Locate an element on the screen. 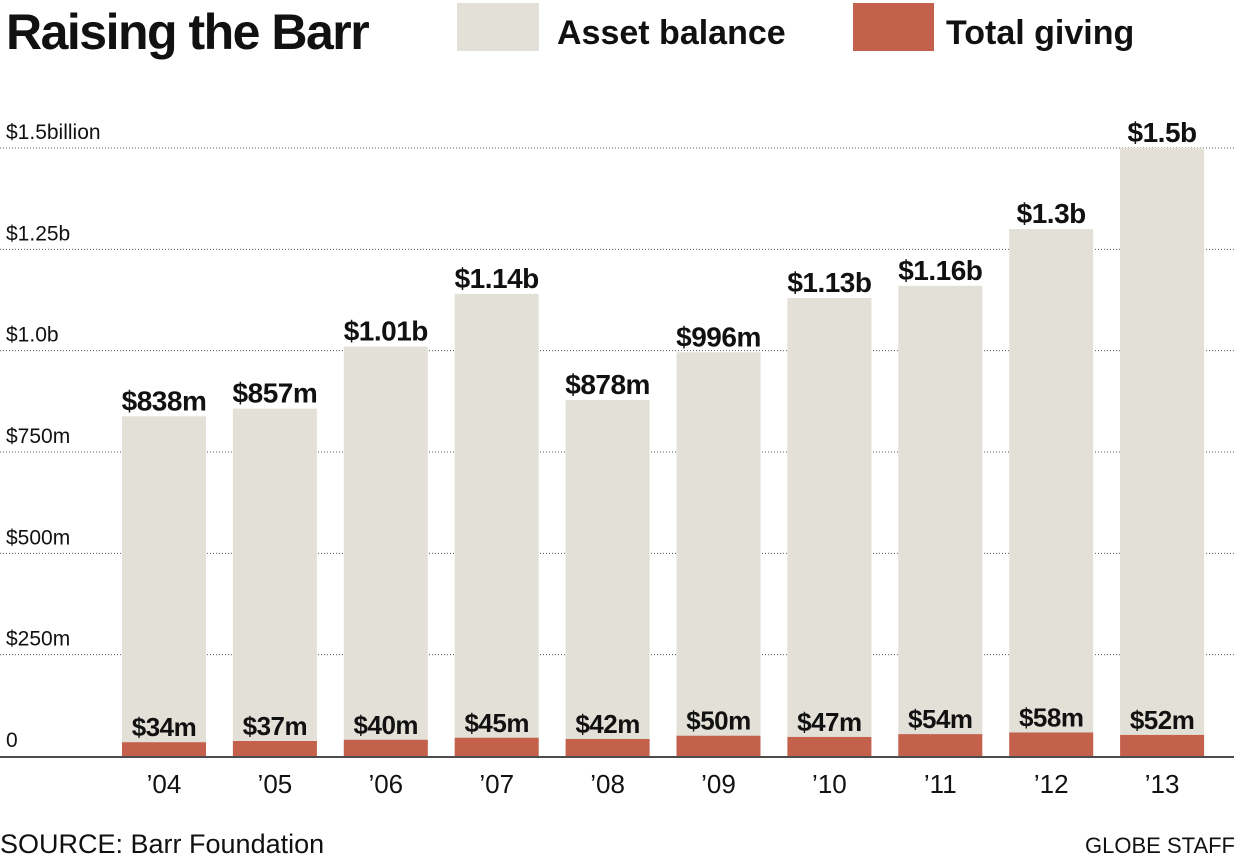  credit-note: GLOBE STAFF is located at coordinates (1160, 845).